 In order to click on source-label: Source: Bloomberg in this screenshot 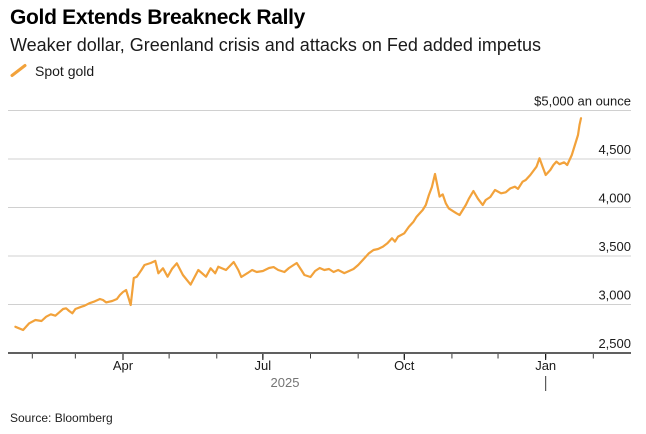, I will do `click(61, 418)`.